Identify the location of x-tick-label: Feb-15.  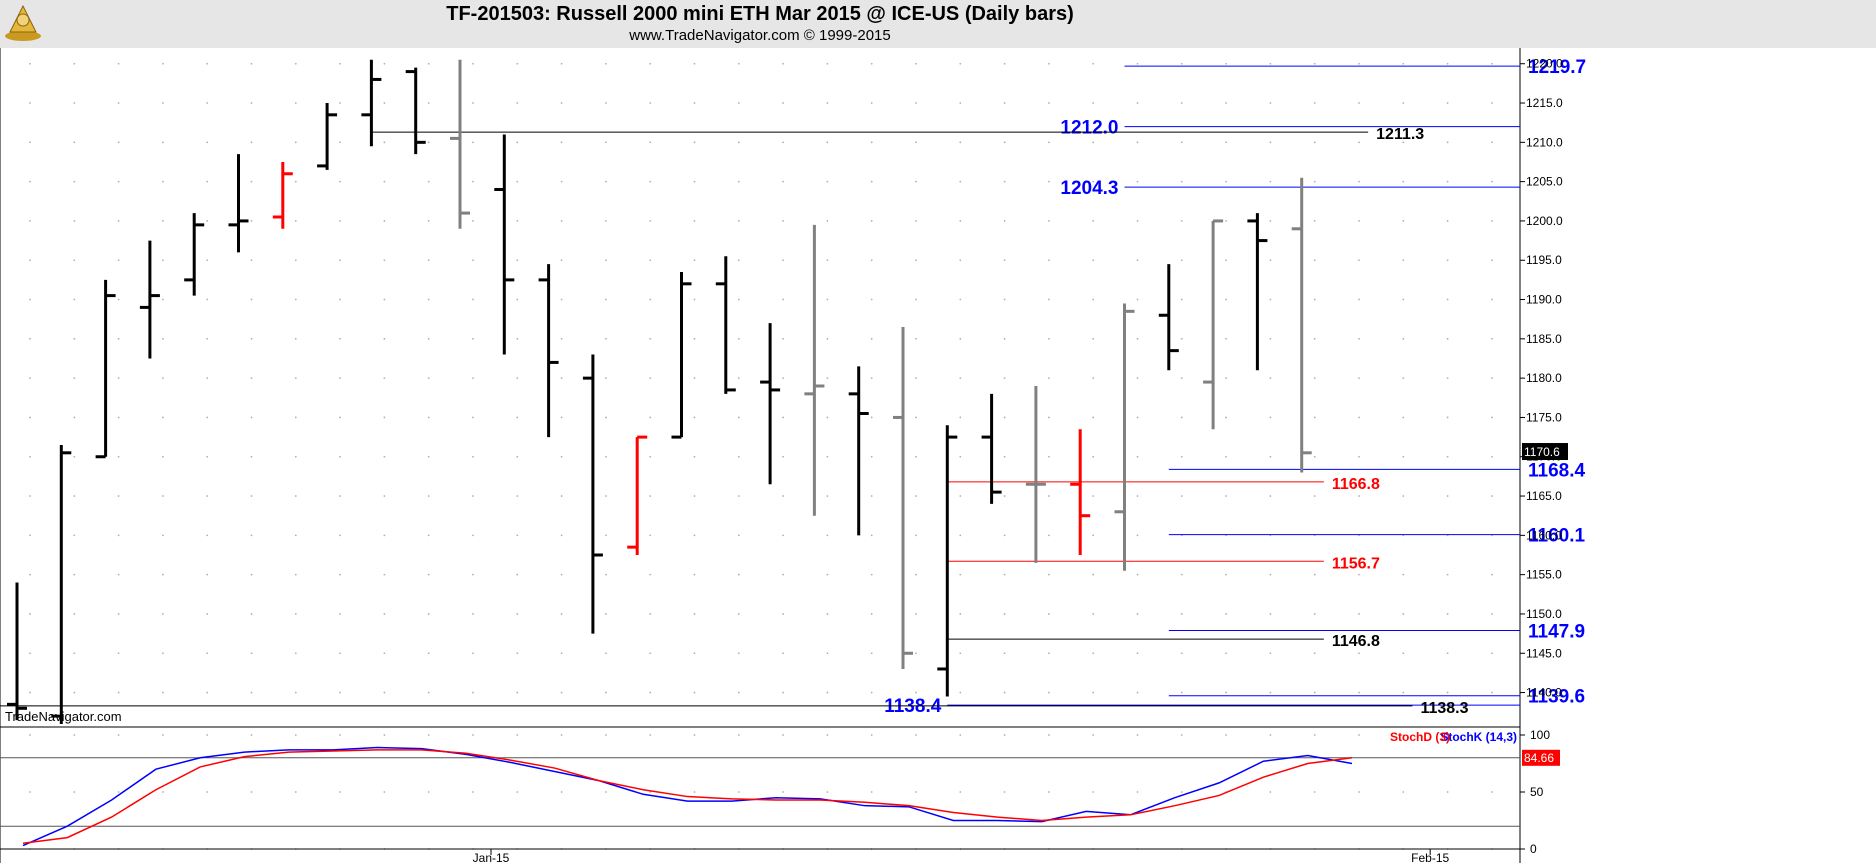
(1430, 857).